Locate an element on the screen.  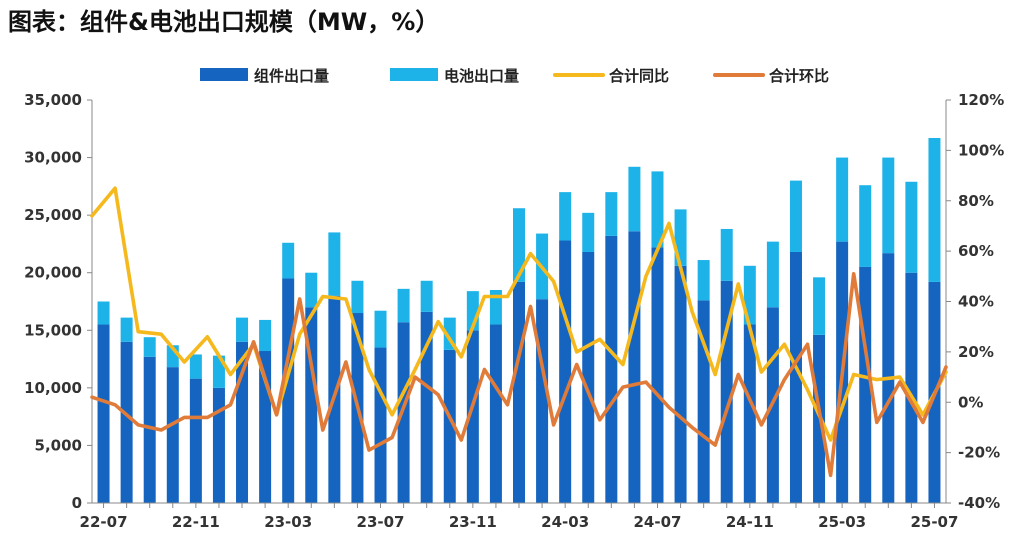
y-tick-label: 0 is located at coordinates (77, 503).